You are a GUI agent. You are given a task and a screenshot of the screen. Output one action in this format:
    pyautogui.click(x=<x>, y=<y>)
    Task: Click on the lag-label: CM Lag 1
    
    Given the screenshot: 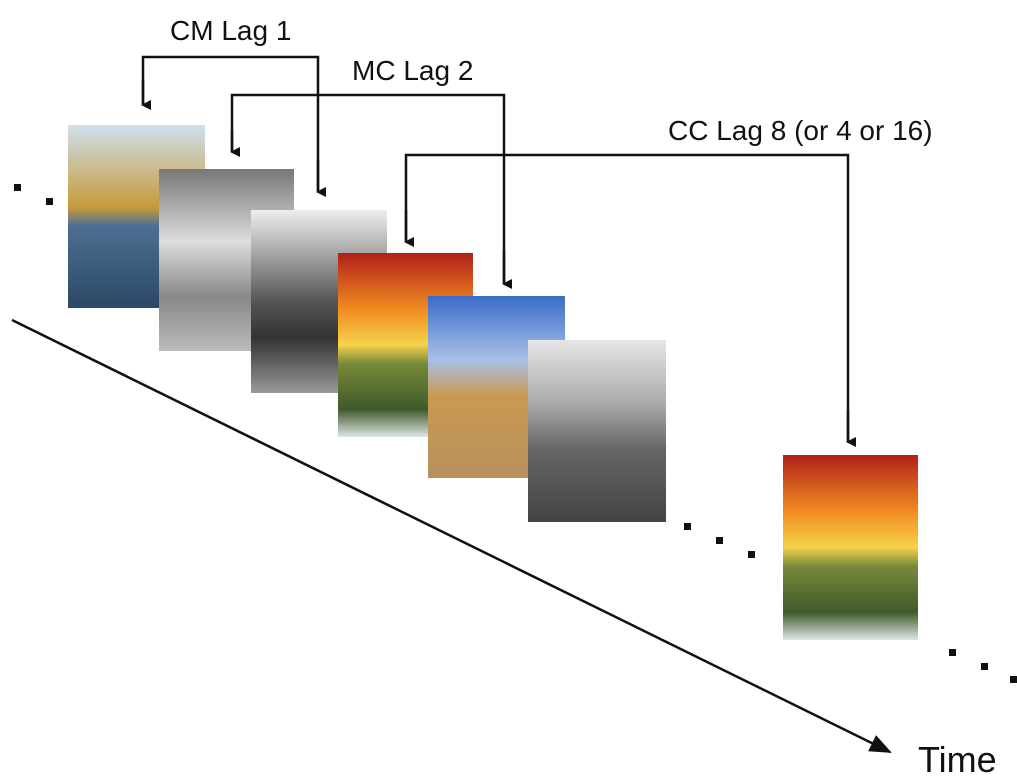 What is the action you would take?
    pyautogui.click(x=230, y=30)
    